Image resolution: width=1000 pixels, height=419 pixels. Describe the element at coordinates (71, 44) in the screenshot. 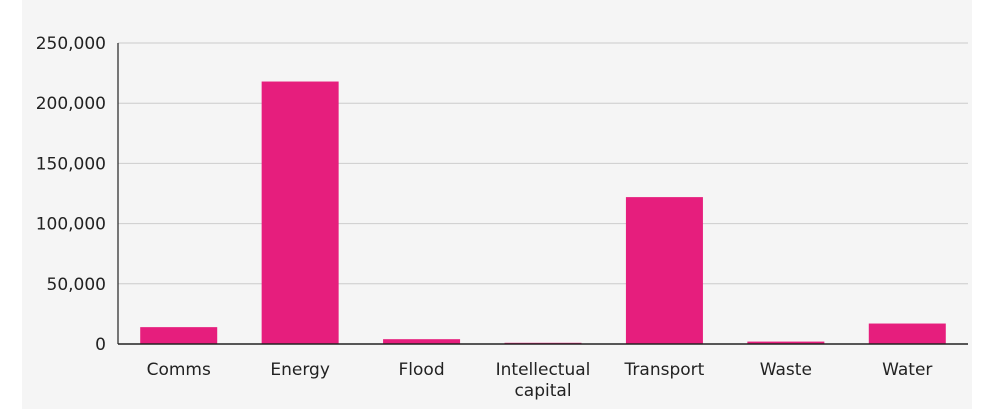

I see `y-tick-label: 250,000` at that location.